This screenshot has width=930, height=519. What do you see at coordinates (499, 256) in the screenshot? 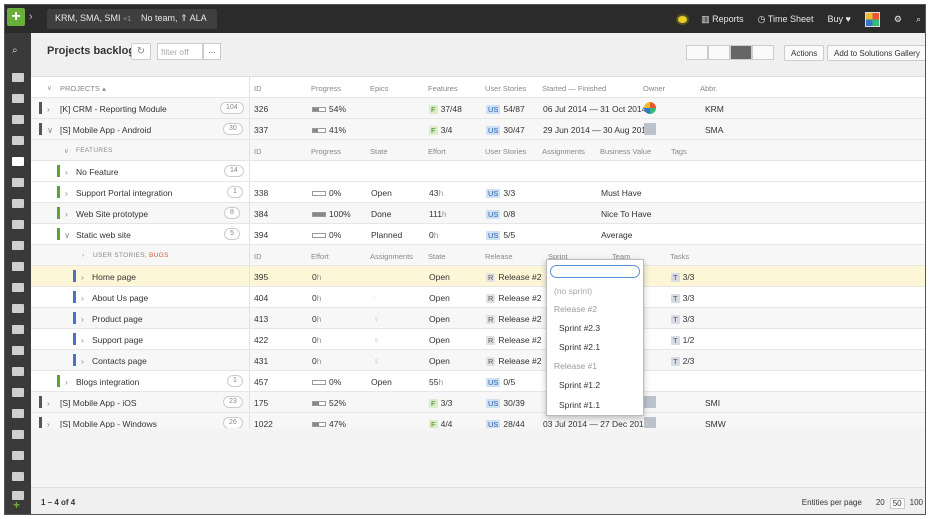
I see `release-column-header: Release` at bounding box center [499, 256].